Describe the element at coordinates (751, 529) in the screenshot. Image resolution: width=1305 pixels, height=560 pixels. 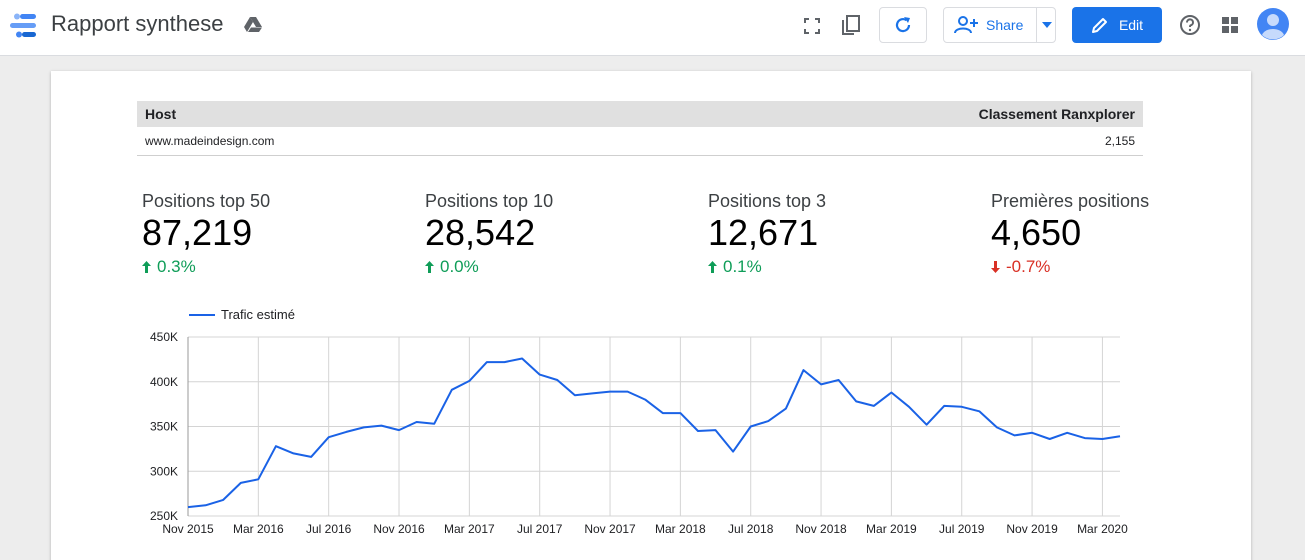
I see `x-tick-label: Jul 2018` at that location.